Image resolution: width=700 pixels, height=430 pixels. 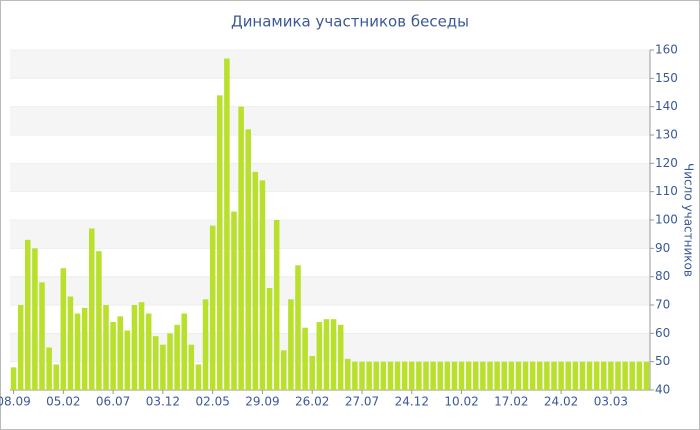 I want to click on chart-title: Динамика участников беседы, so click(x=350, y=22).